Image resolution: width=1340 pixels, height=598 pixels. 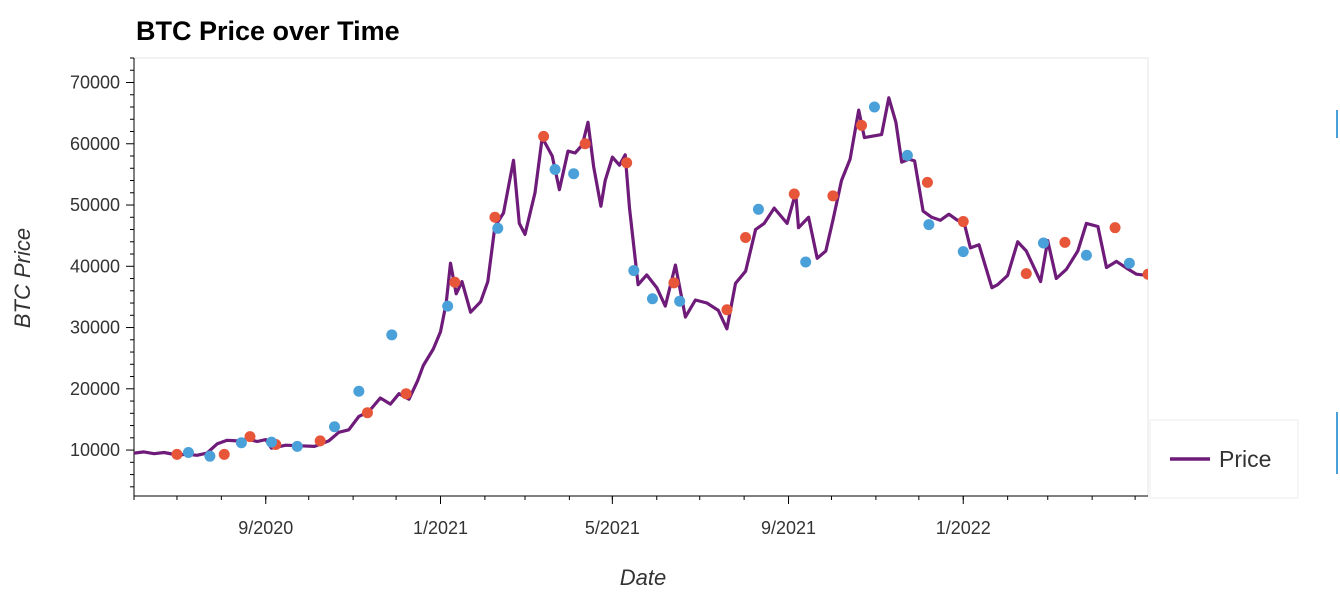 What do you see at coordinates (95, 328) in the screenshot?
I see `y-tick-label: 30000` at bounding box center [95, 328].